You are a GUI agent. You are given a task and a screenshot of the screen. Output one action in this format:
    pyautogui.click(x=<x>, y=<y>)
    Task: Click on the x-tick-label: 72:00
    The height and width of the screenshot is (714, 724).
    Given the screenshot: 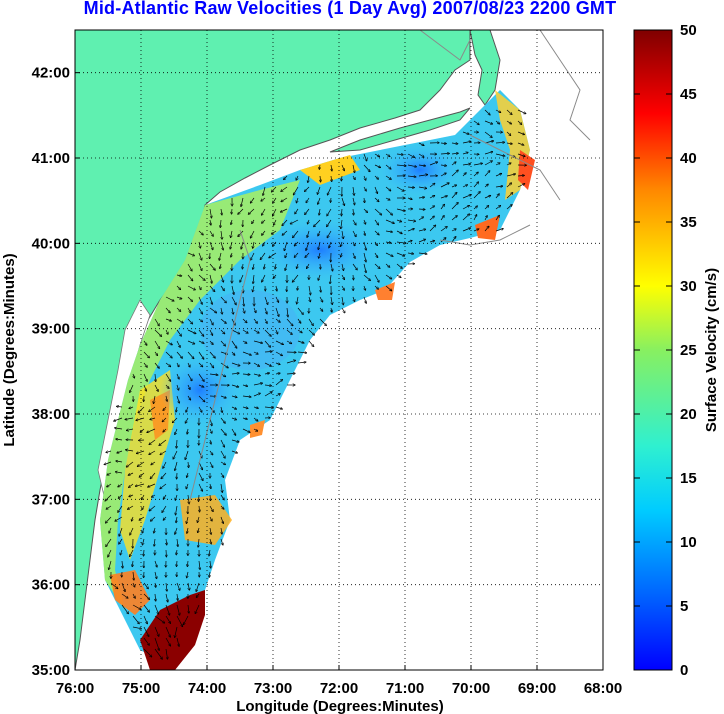 What is the action you would take?
    pyautogui.click(x=339, y=688)
    